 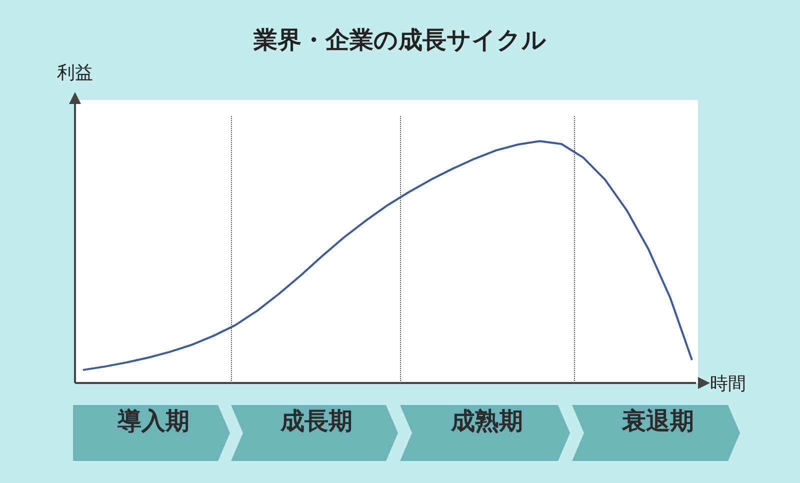 I want to click on y-axis-title: 利益, so click(x=75, y=73).